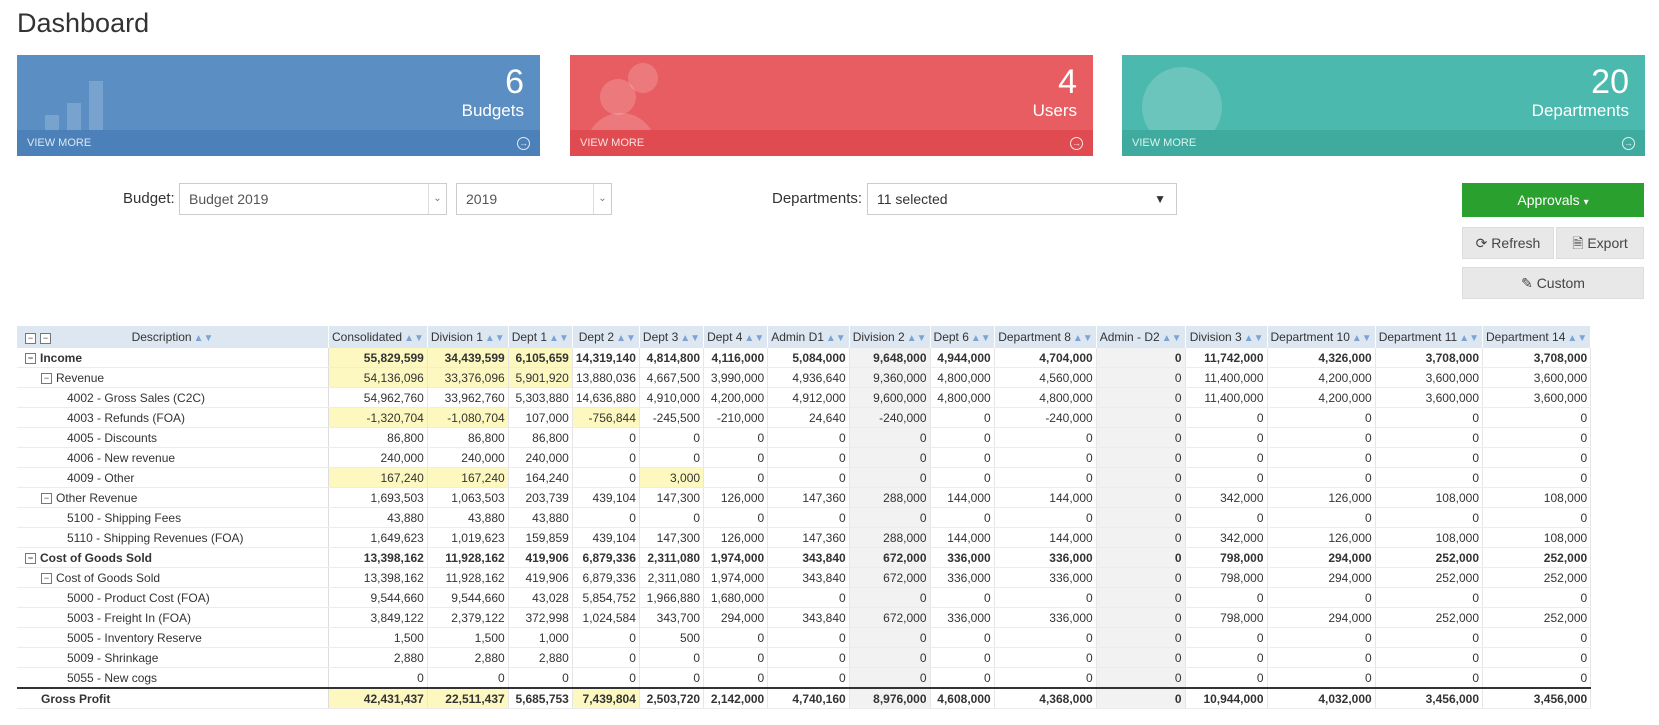 The height and width of the screenshot is (725, 1659). I want to click on table-cell: 6,105,659, so click(540, 358).